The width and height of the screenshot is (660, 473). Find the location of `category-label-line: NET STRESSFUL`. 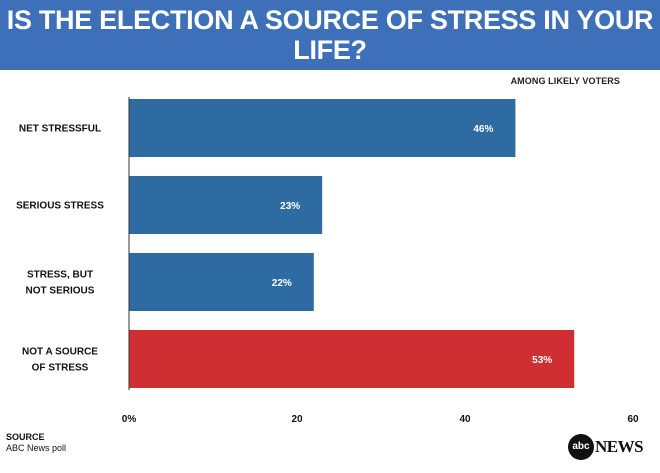

category-label-line: NET STRESSFUL is located at coordinates (60, 129).